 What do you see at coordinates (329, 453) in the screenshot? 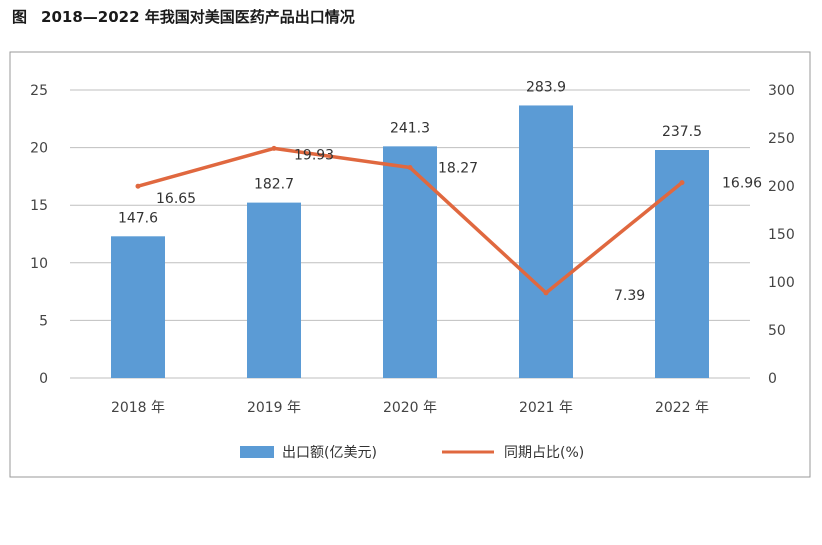
I see `legend-bar-label: 出口额(亿美元)` at bounding box center [329, 453].